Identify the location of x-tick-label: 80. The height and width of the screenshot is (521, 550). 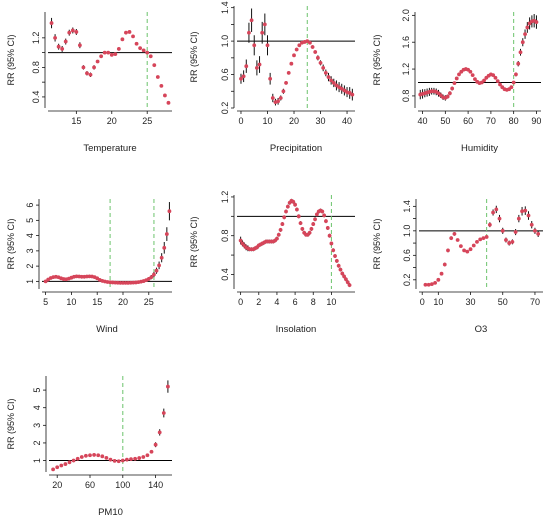
(514, 121).